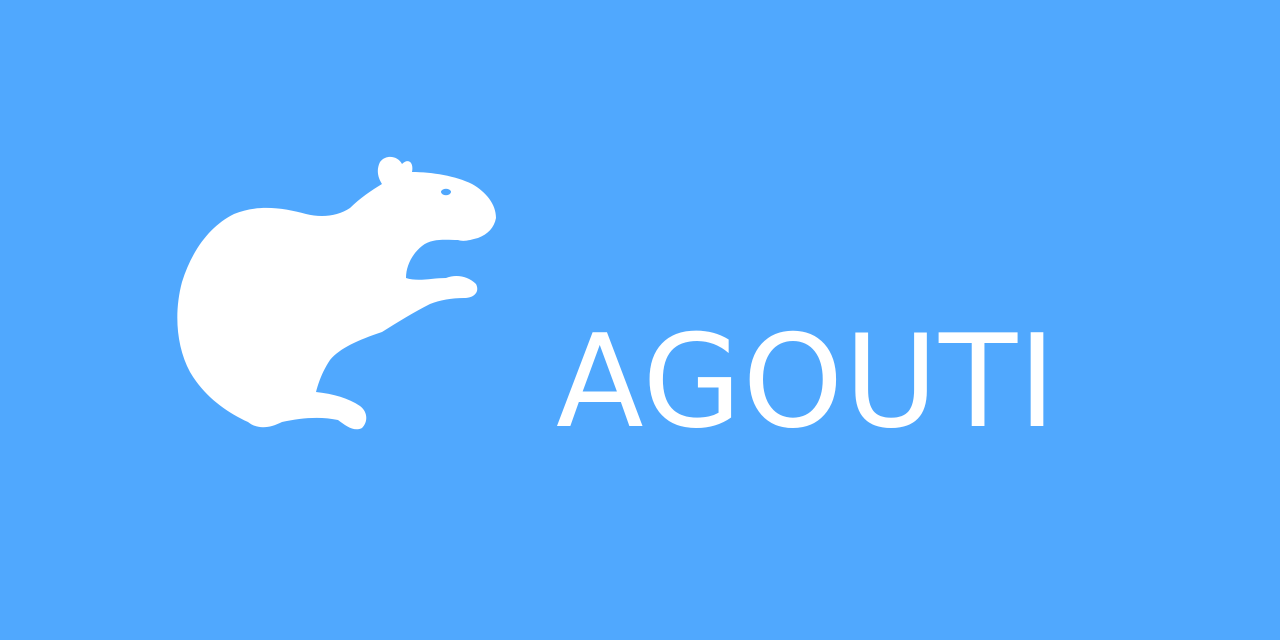 Image resolution: width=1280 pixels, height=640 pixels. I want to click on brand-title: AGOUTI, so click(806, 382).